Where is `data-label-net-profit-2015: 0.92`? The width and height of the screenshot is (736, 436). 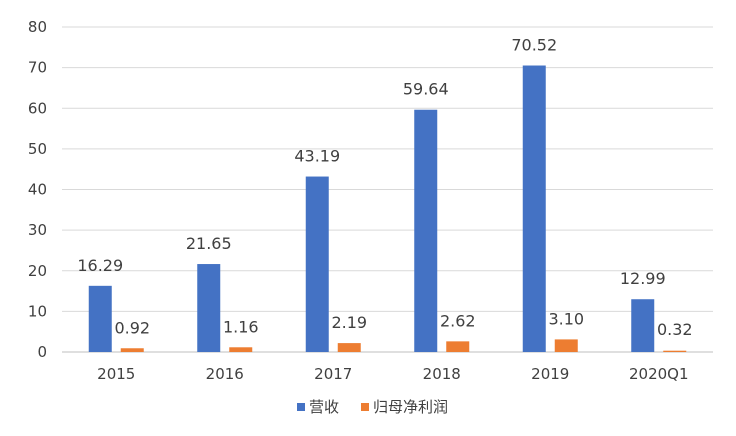
data-label-net-profit-2015: 0.92 is located at coordinates (132, 327).